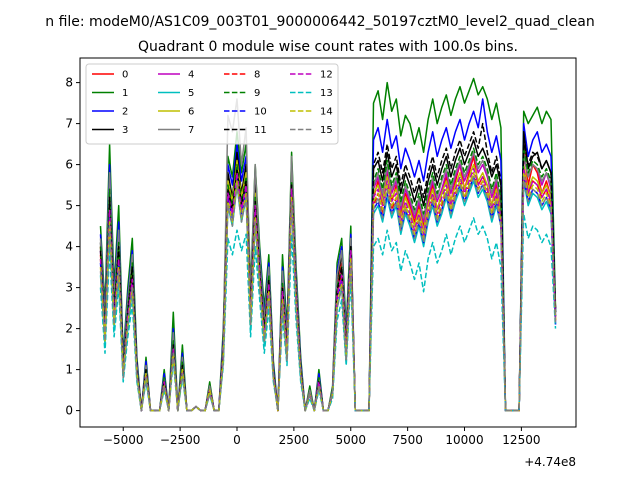 The height and width of the screenshot is (480, 640). Describe the element at coordinates (550, 462) in the screenshot. I see `x-offset-label: +4.74e8` at that location.